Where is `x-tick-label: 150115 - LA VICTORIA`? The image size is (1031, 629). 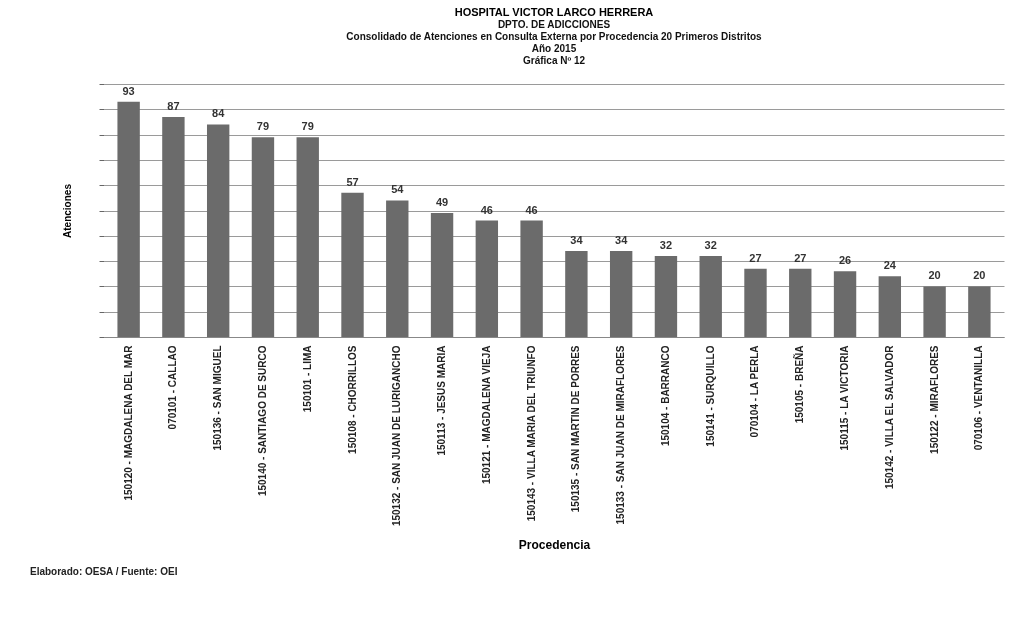 x-tick-label: 150115 - LA VICTORIA is located at coordinates (845, 398).